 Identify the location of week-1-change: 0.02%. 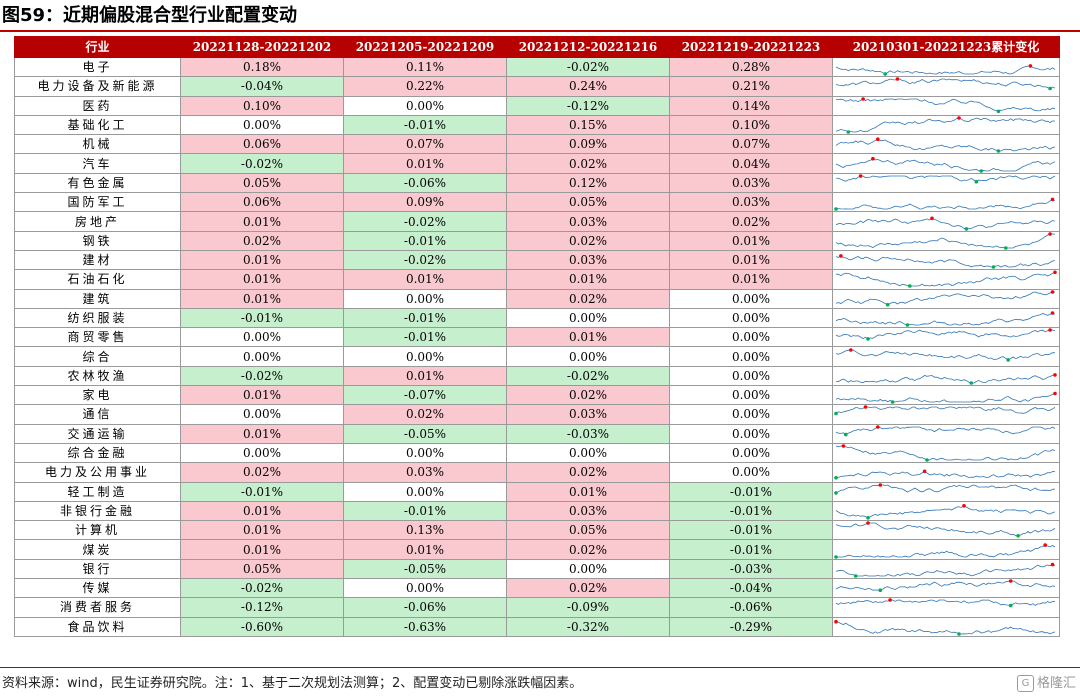
(262, 240).